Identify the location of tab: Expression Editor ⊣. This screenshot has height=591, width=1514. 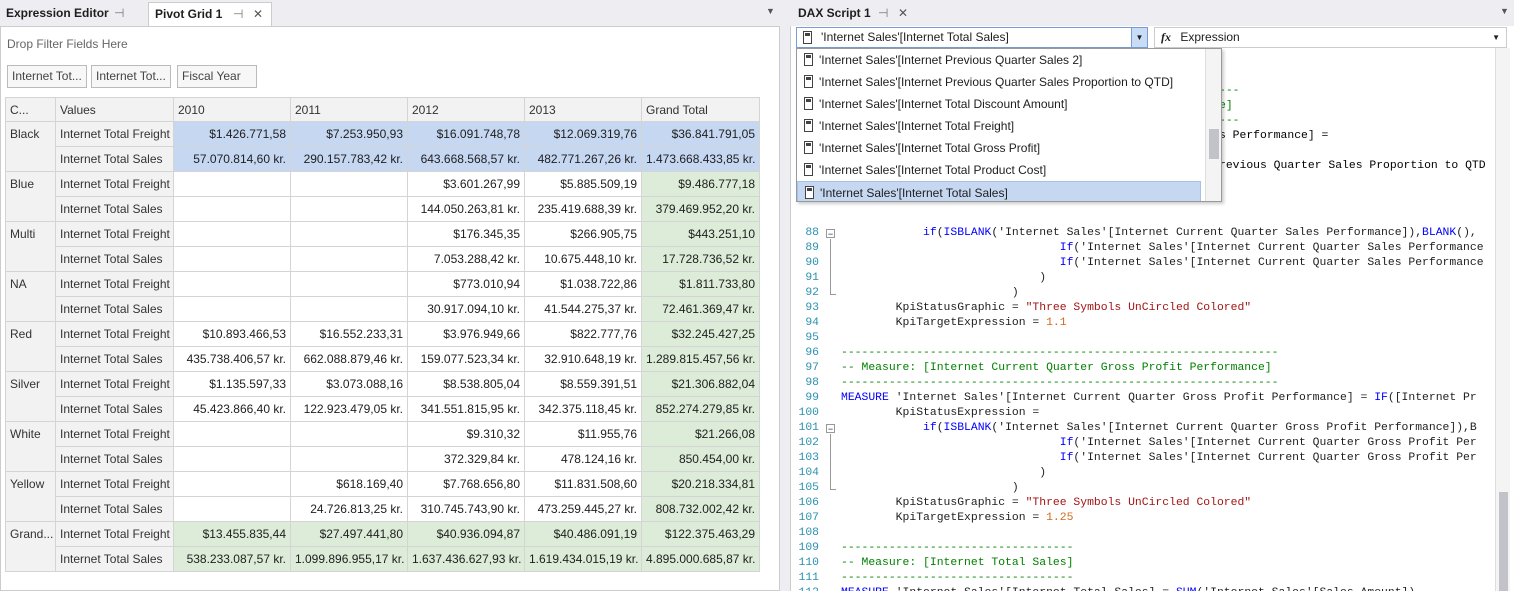
(73, 13).